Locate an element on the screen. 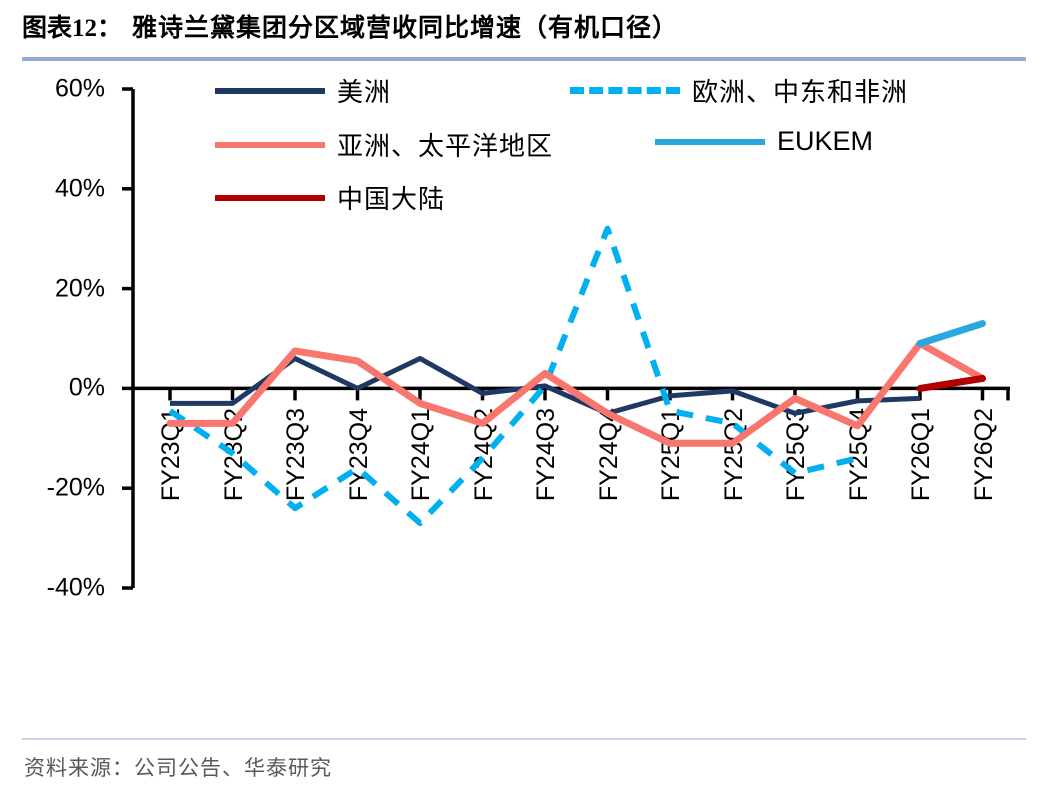 The width and height of the screenshot is (1048, 792). figure-label: 图表12： is located at coordinates (72, 28).